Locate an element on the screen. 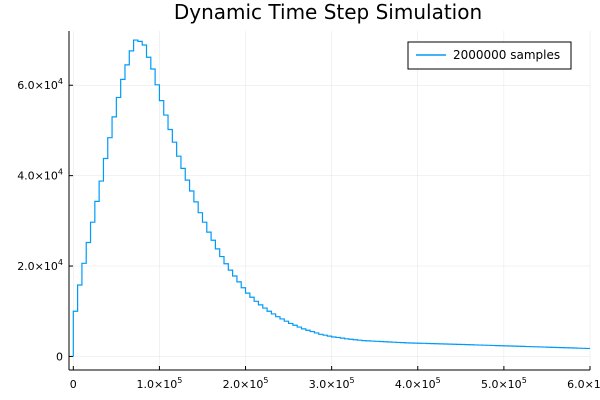  legend-label: 2000000 samples is located at coordinates (506, 55).